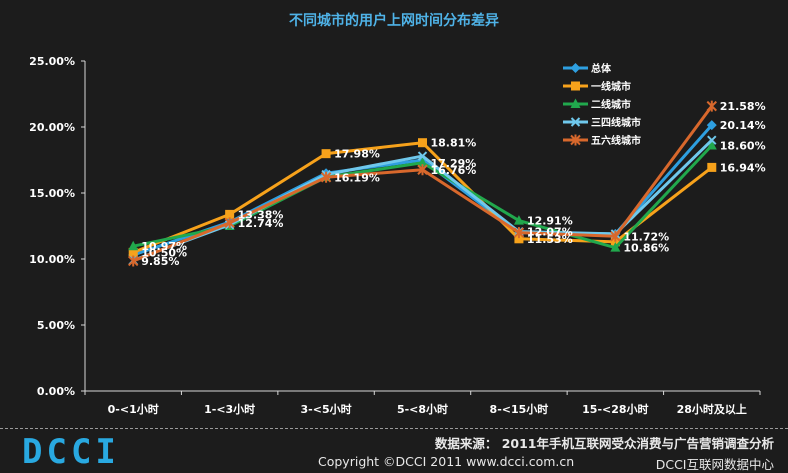  What do you see at coordinates (133, 409) in the screenshot?
I see `x-tick-label: 0-<1小时` at bounding box center [133, 409].